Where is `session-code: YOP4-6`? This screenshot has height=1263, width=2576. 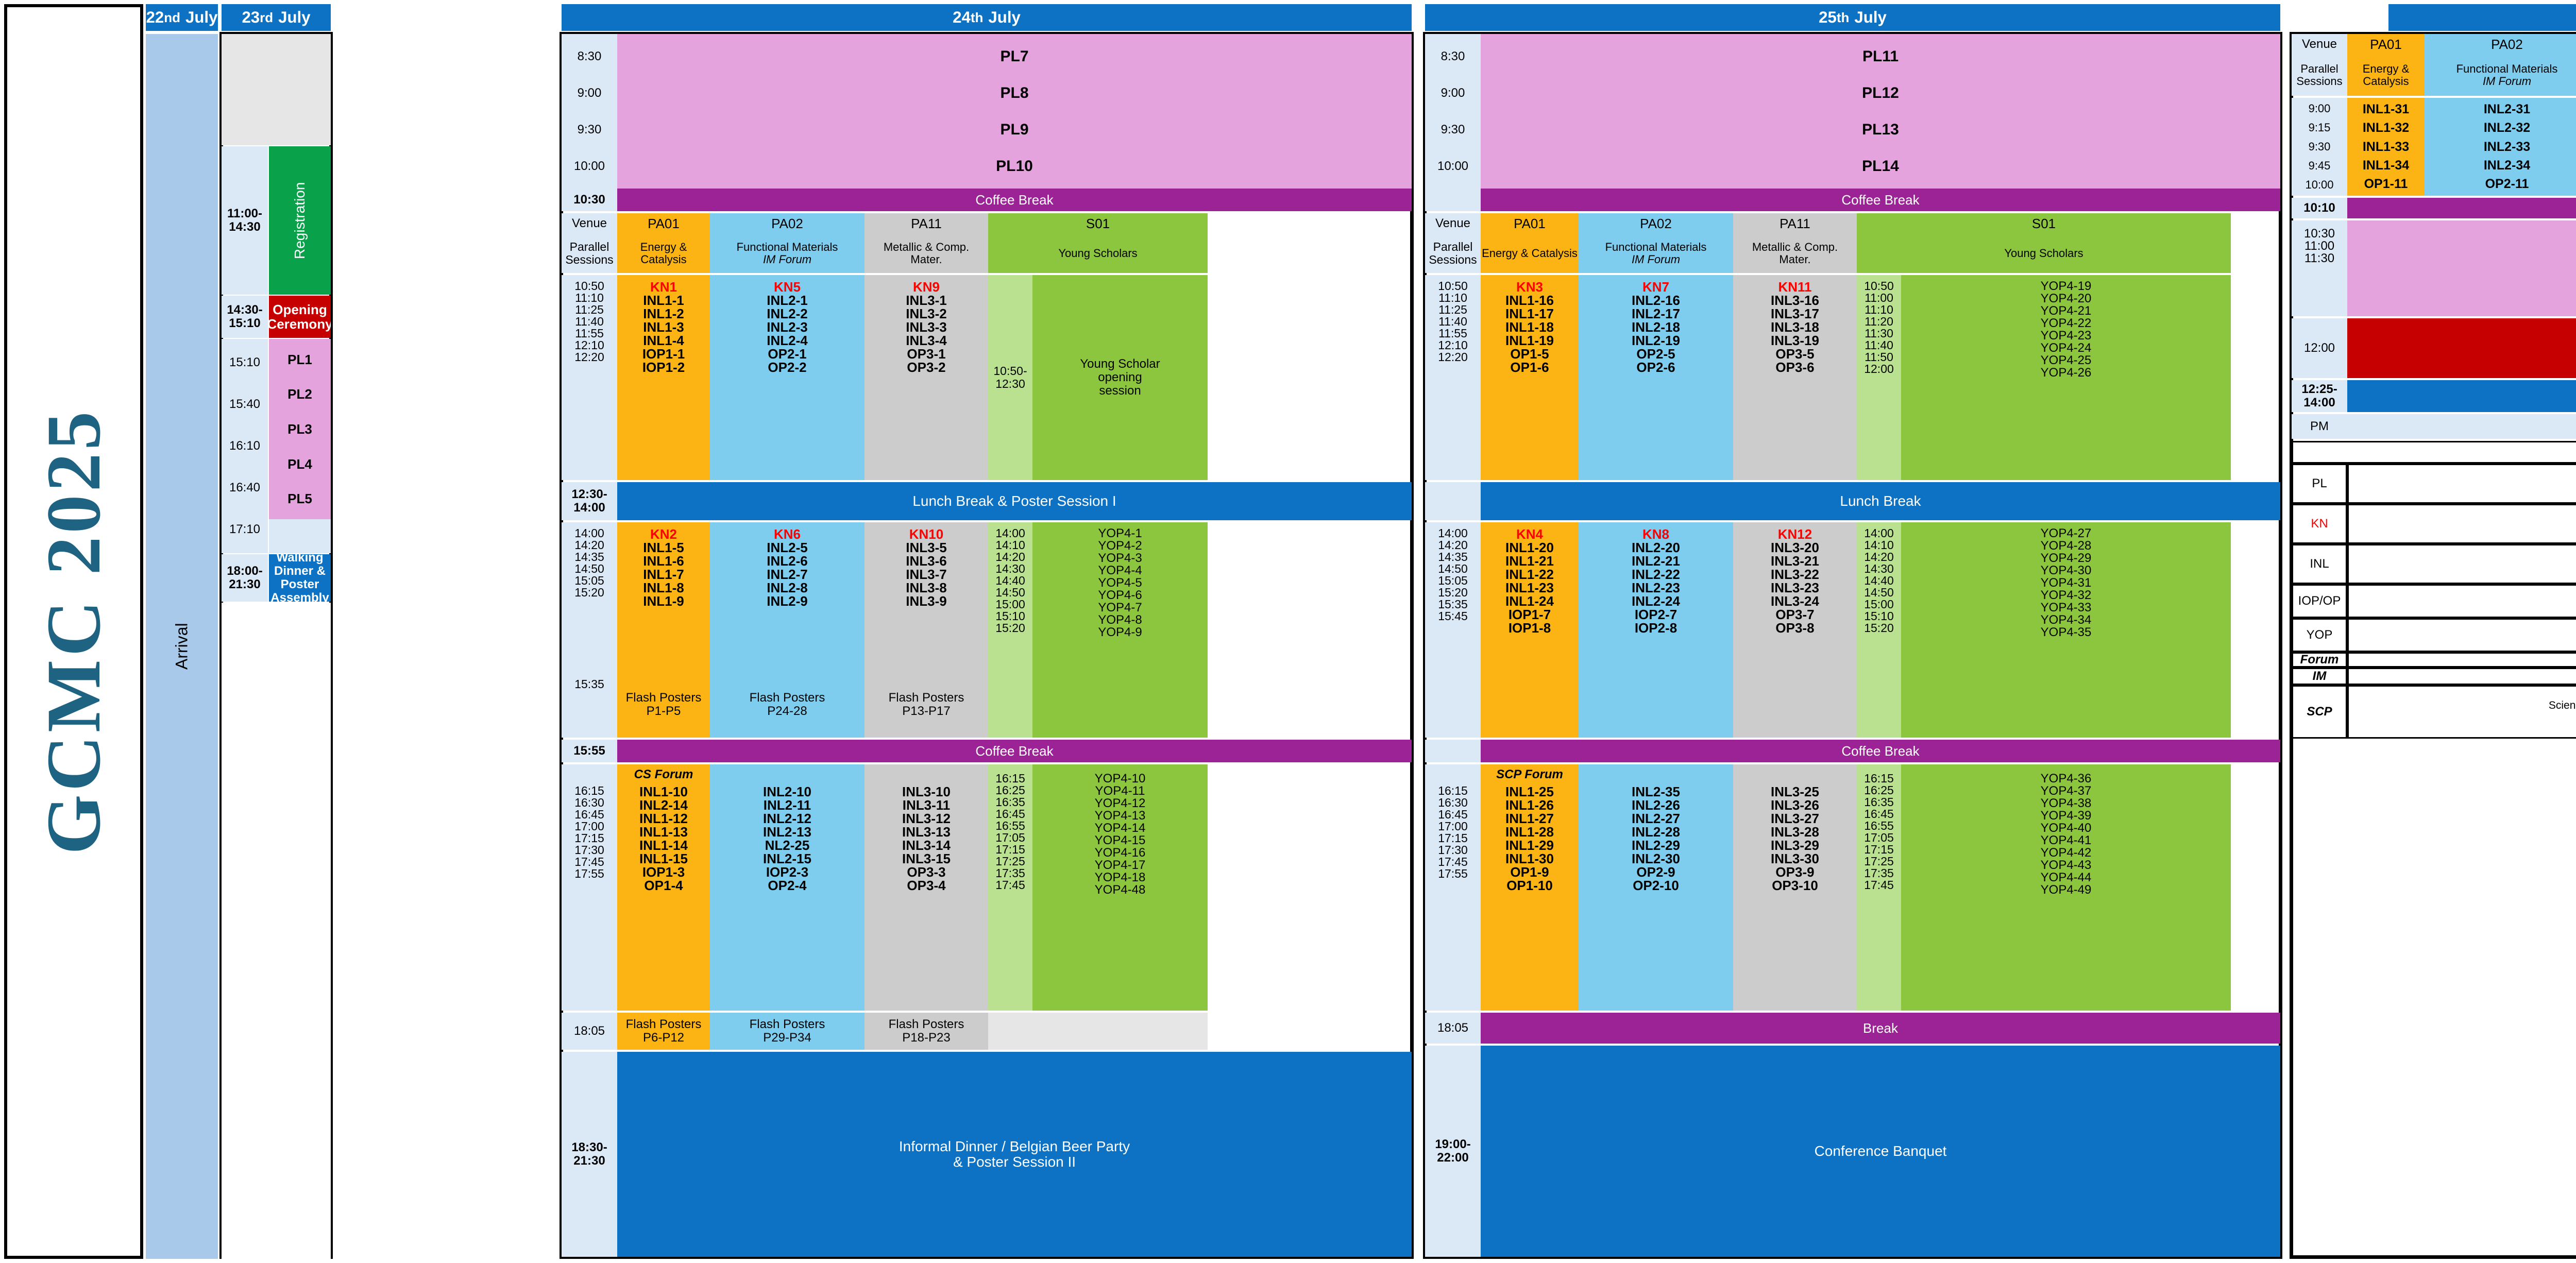 session-code: YOP4-6 is located at coordinates (1120, 595).